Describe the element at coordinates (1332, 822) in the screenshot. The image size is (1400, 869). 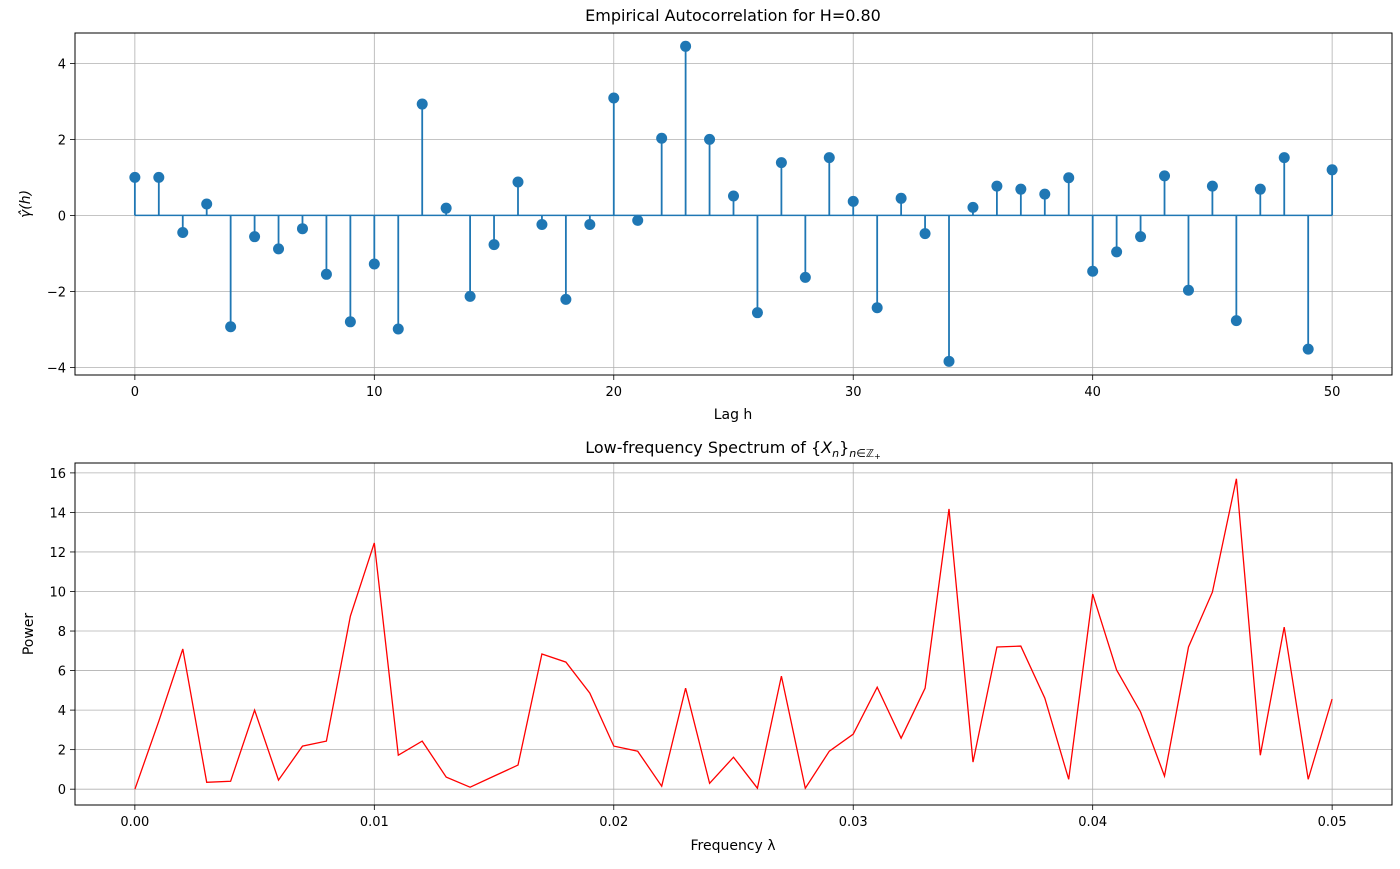
I see `spectrum-x-tick-label: 0.05` at that location.